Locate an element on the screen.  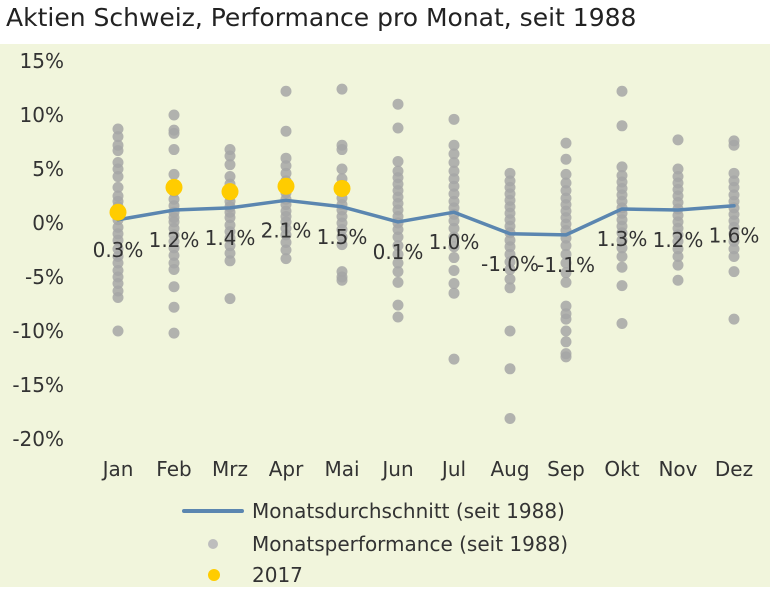
legend-gray-dot-swatch is located at coordinates (213, 544).